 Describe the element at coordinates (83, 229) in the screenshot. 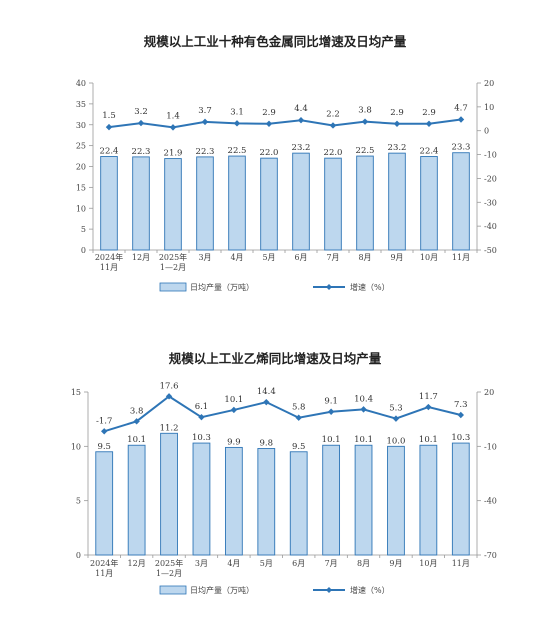

I see `y-tick-label: 5` at that location.